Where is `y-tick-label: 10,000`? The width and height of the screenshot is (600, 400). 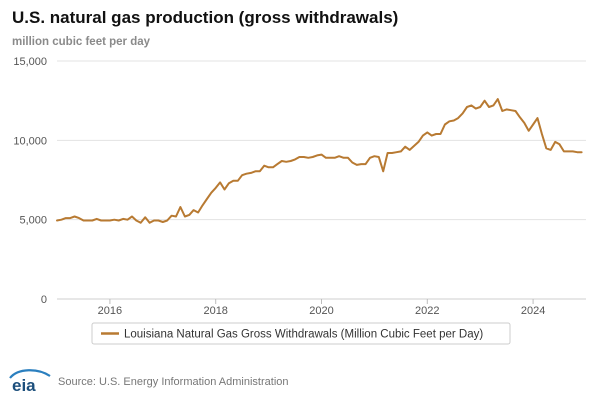
y-tick-label: 10,000 is located at coordinates (30, 141).